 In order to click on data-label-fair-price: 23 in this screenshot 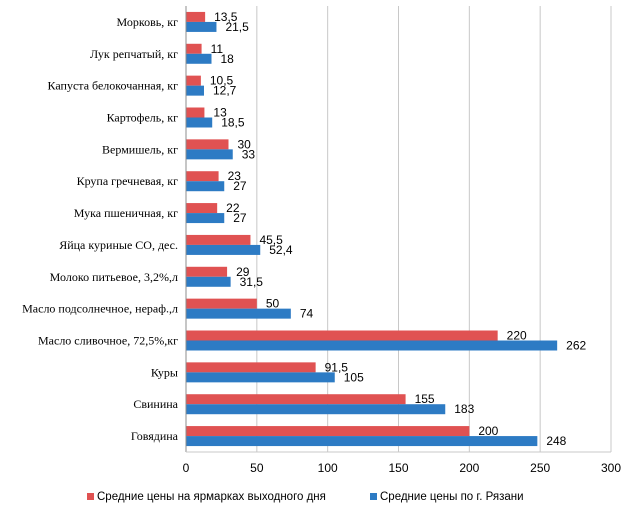, I will do `click(235, 176)`.